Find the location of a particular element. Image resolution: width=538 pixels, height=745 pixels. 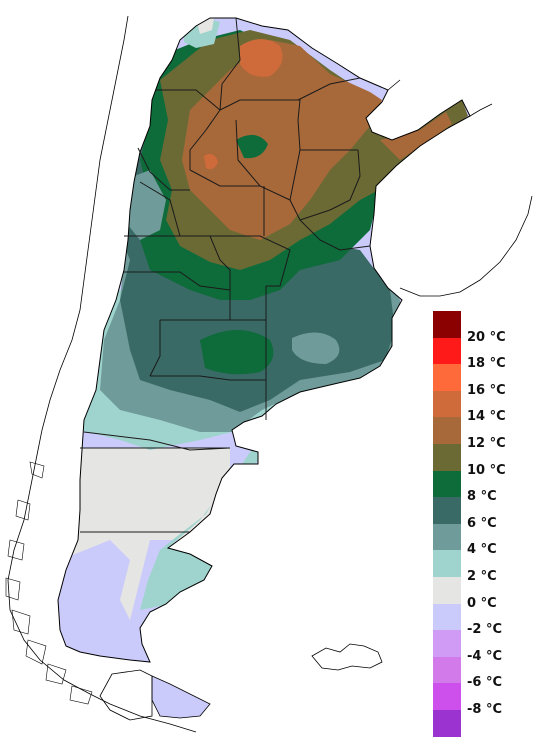

tierra-del-fuego-chile is located at coordinates (126, 695).